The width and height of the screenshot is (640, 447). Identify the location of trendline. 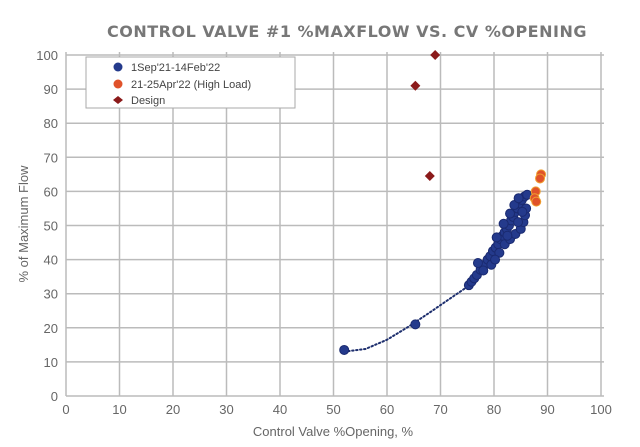
(406, 319).